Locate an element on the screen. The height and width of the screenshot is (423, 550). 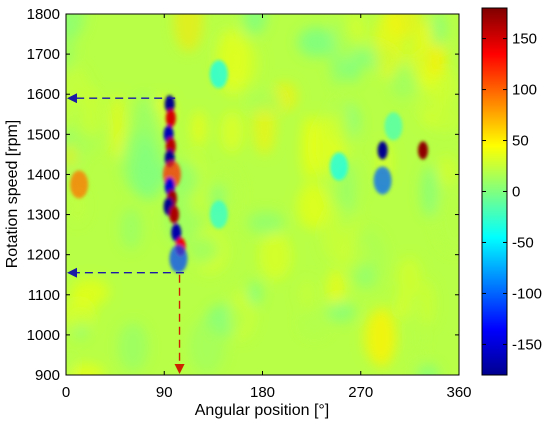
y-tick-label: 1600 is located at coordinates (43, 94).